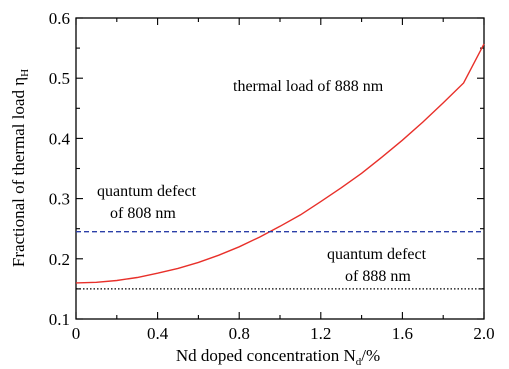  Describe the element at coordinates (60, 138) in the screenshot. I see `y-tick-label: 0.4` at that location.